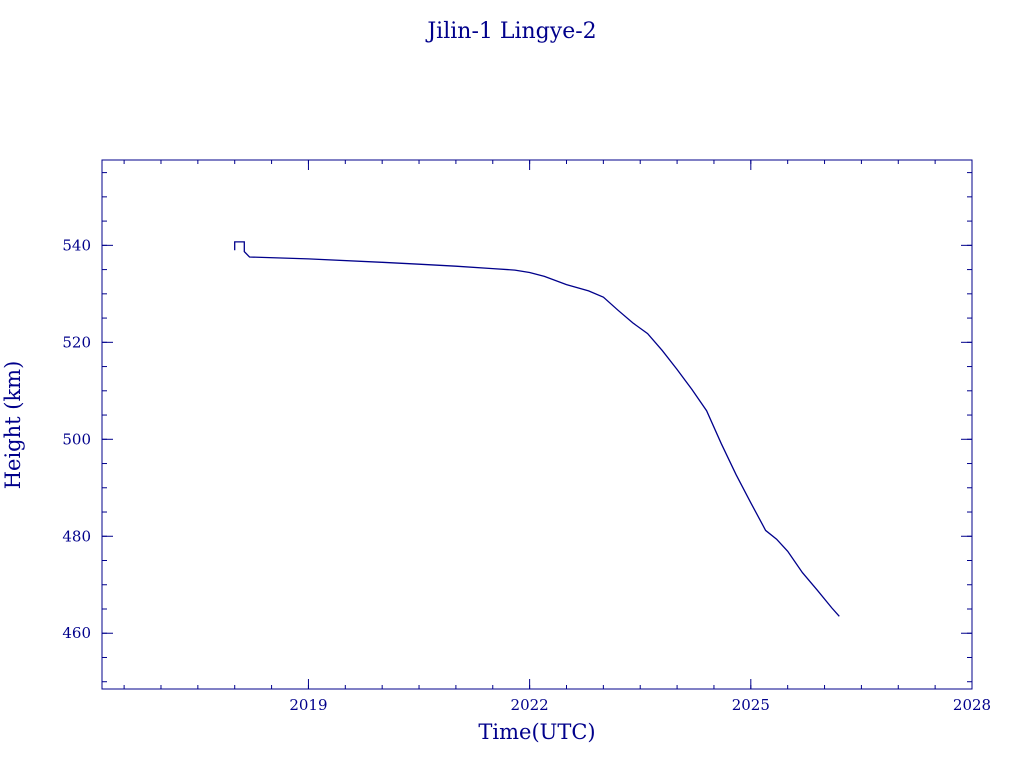  I want to click on x-tick-label: 2019, so click(308, 705).